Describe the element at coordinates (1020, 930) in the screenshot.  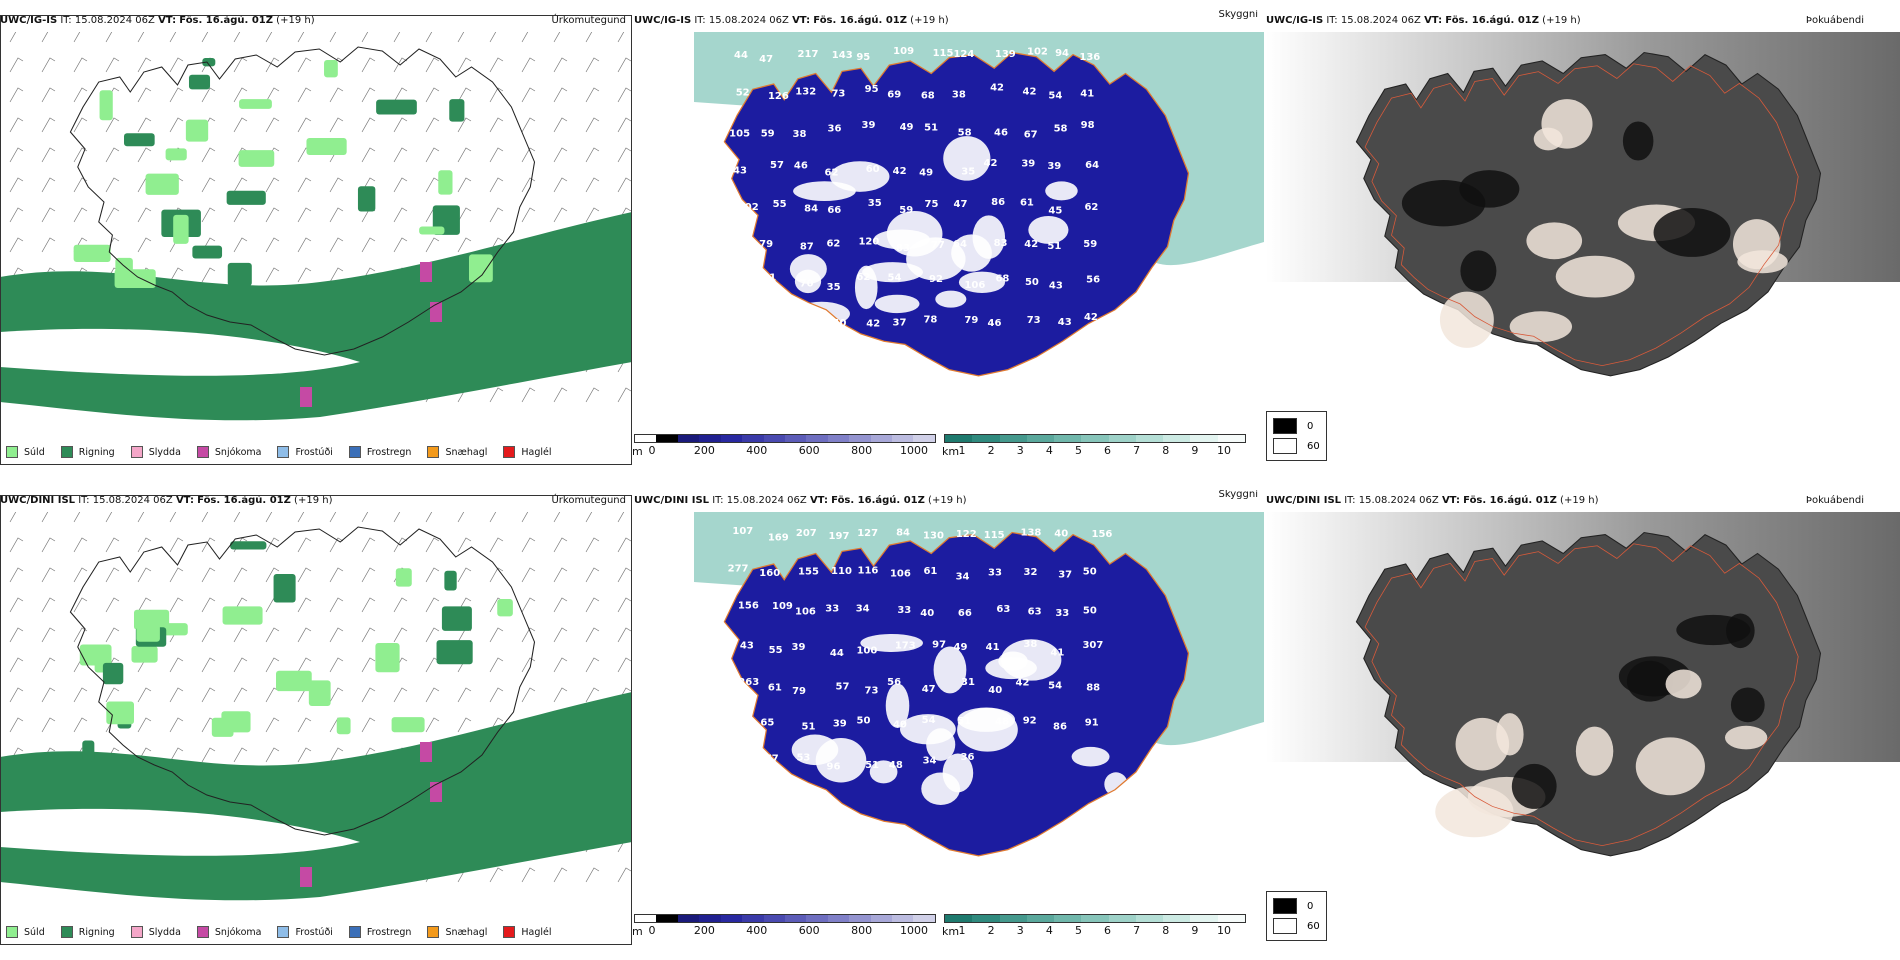
I see `colorbar-tick: 3` at that location.